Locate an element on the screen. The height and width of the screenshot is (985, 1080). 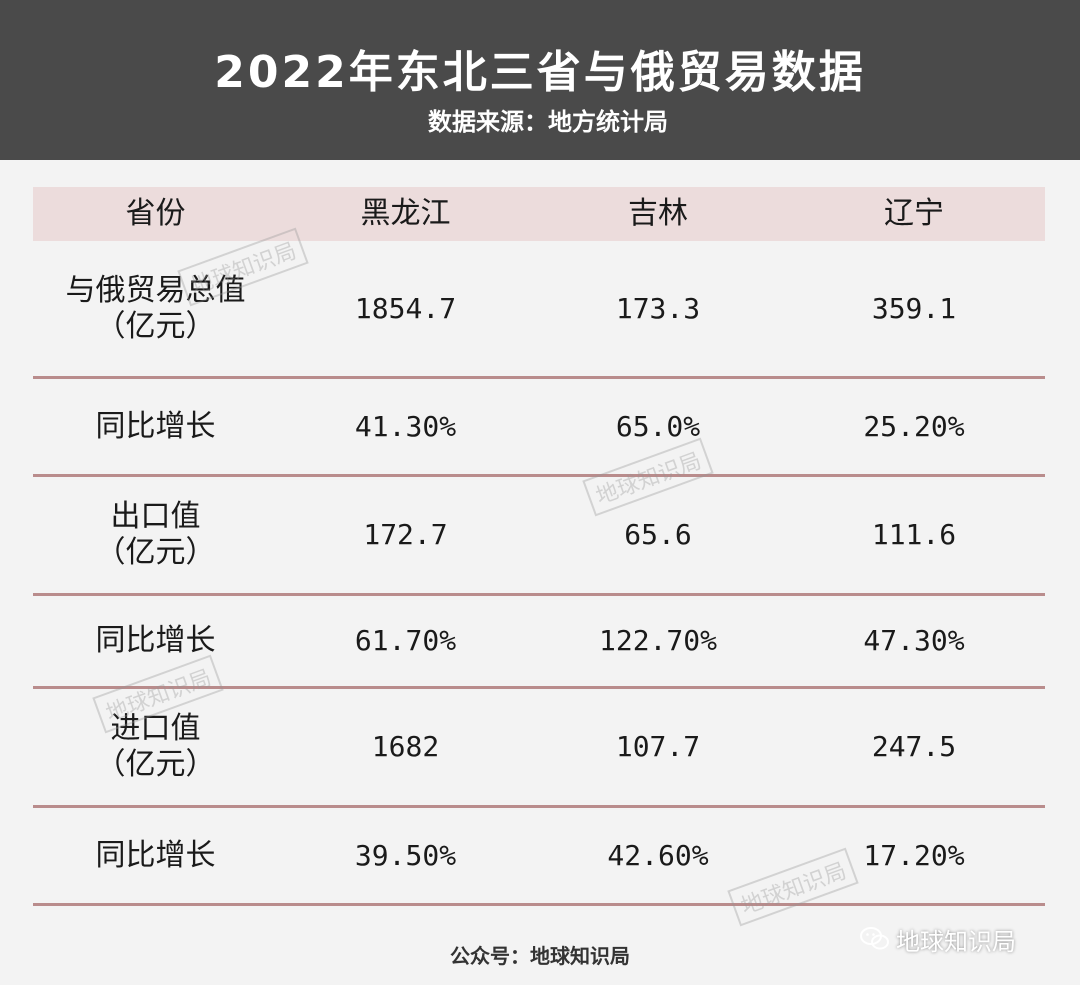
value-heilongjiang: 172.7 is located at coordinates (405, 534).